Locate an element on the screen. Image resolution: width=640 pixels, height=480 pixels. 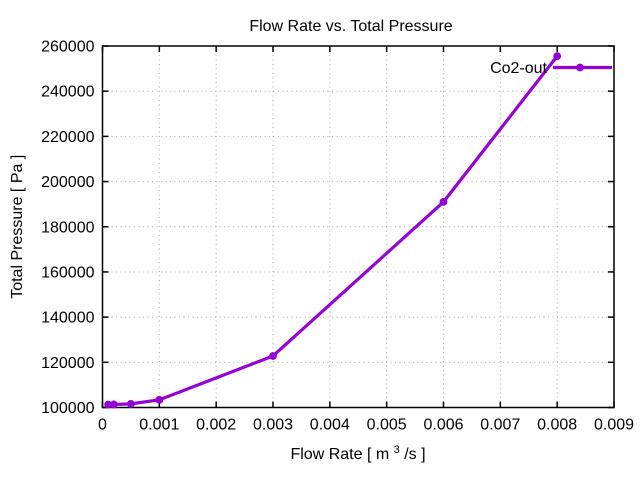
x-tick-label: 0.005 is located at coordinates (387, 425).